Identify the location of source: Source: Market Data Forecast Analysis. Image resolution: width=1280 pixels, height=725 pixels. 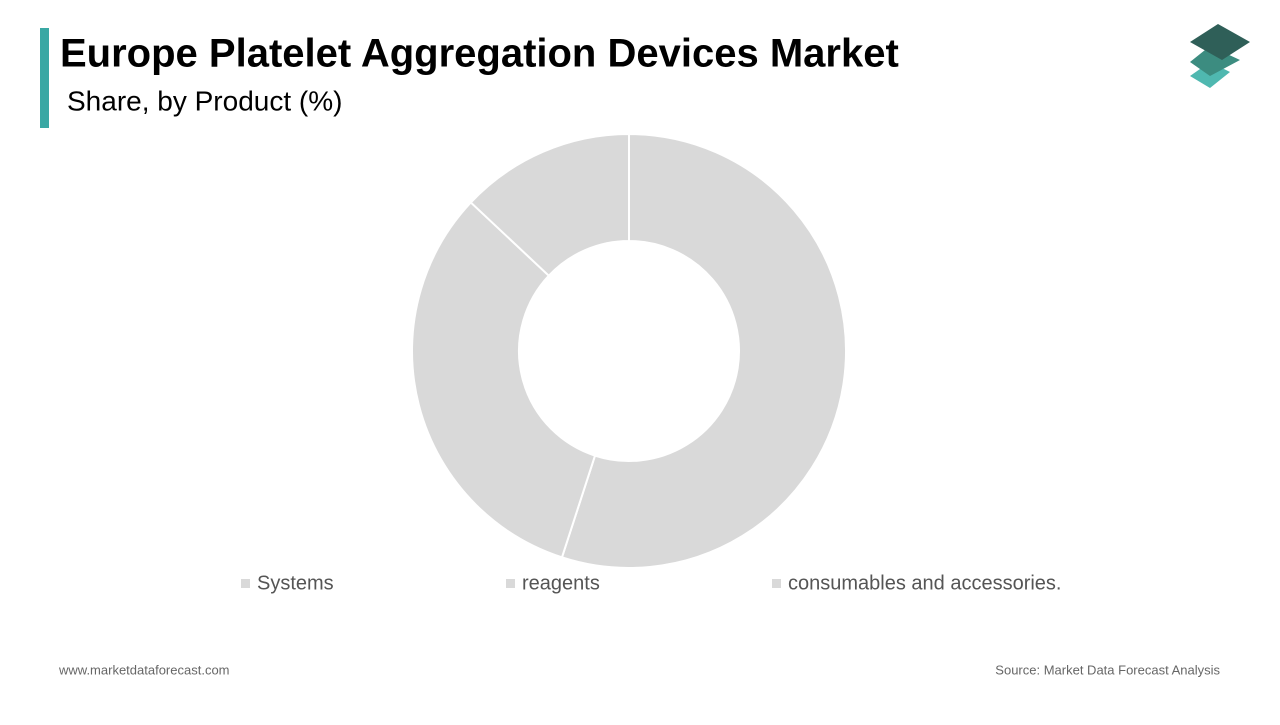
(1107, 669).